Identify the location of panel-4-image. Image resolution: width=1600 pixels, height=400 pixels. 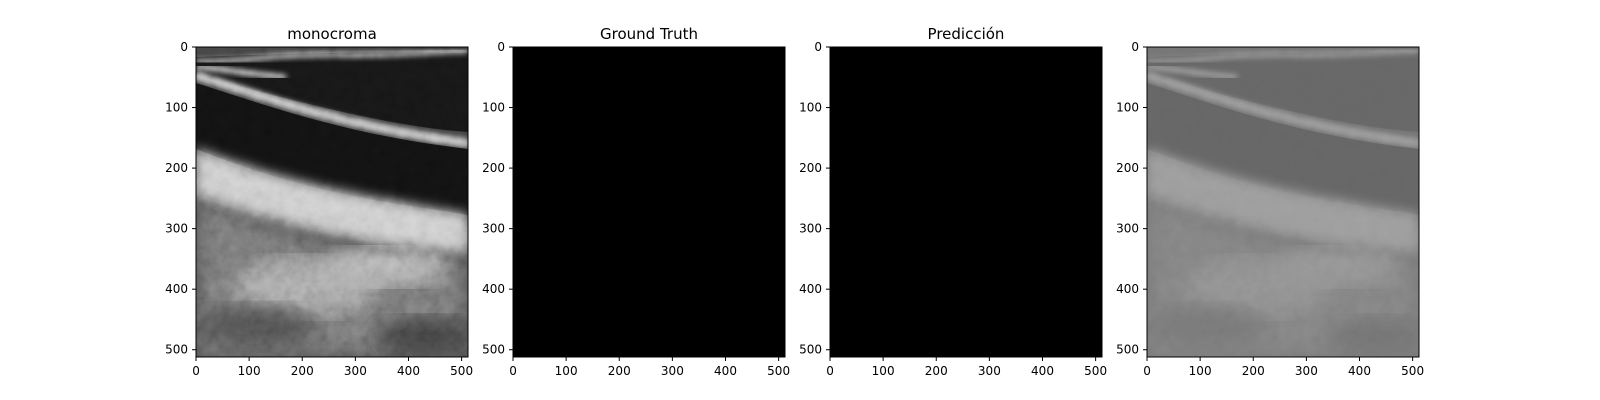
(1283, 202).